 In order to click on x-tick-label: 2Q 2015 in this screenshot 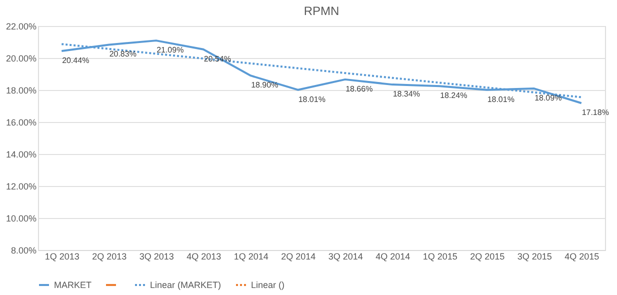, I will do `click(487, 257)`.